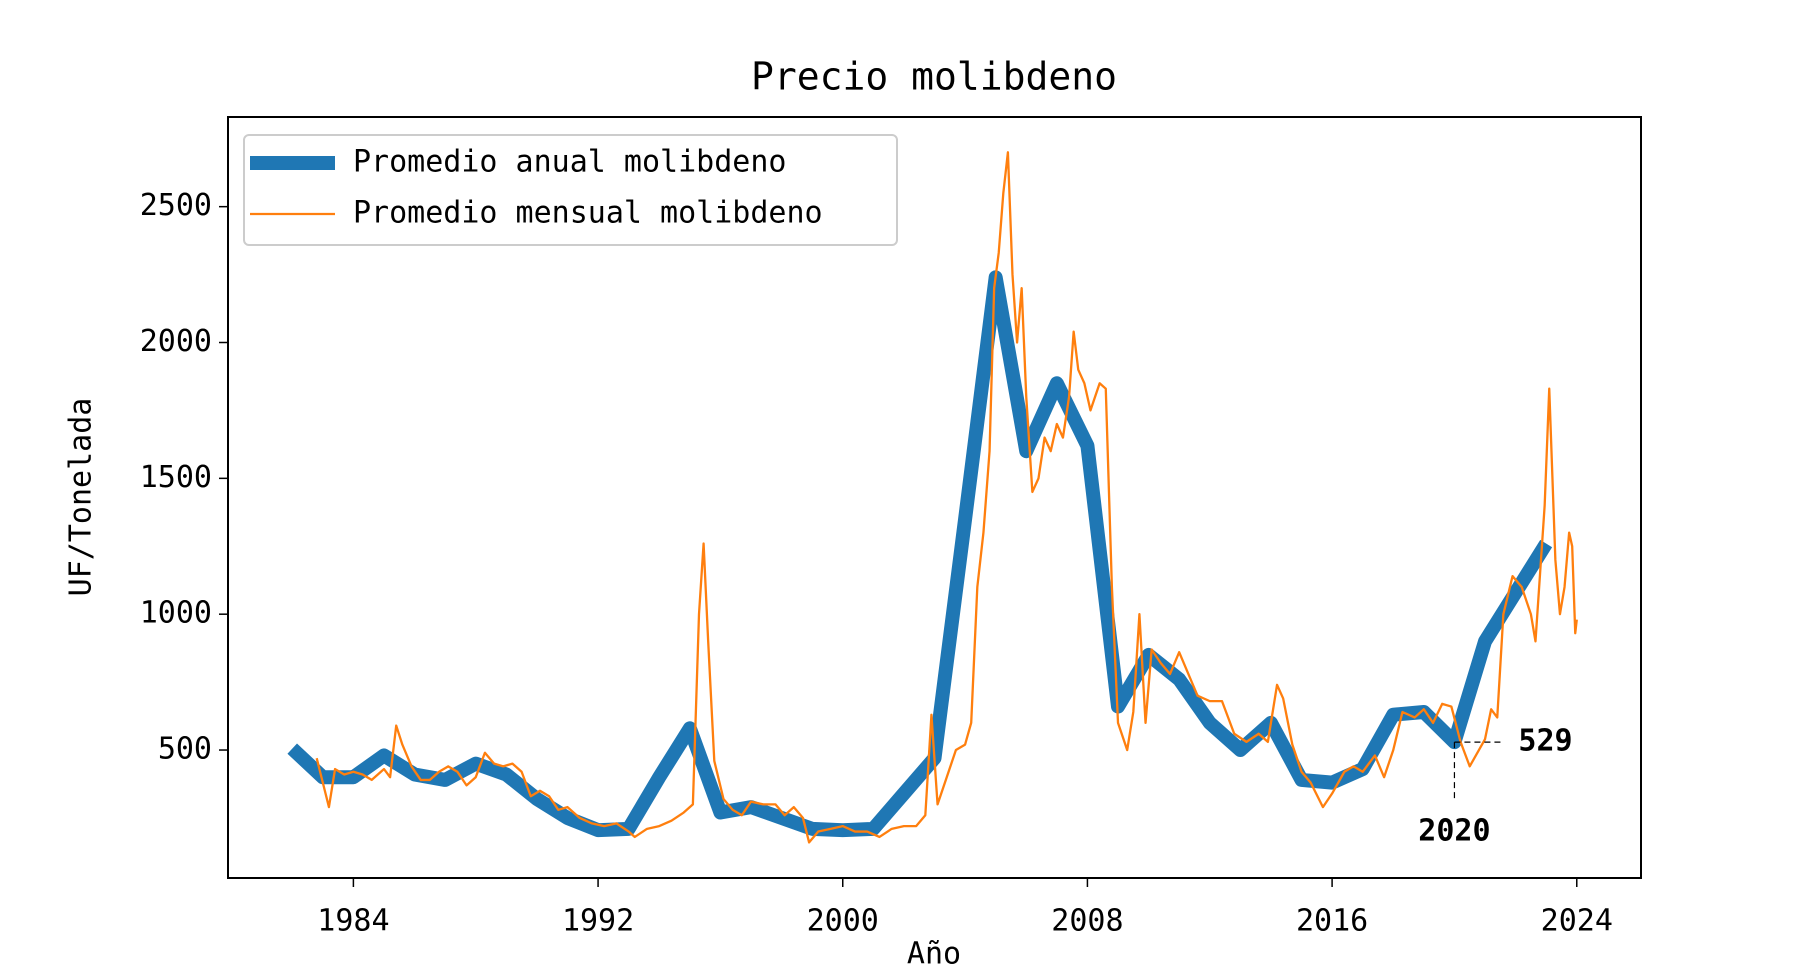 This screenshot has height=975, width=1800. Describe the element at coordinates (570, 190) in the screenshot. I see `legend-box` at that location.